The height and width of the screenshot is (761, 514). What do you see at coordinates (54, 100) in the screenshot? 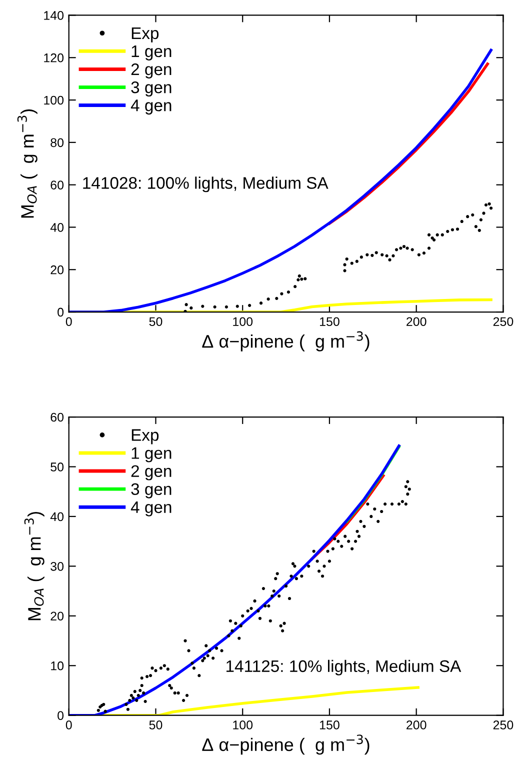
I see `y-tick-label: 100` at bounding box center [54, 100].